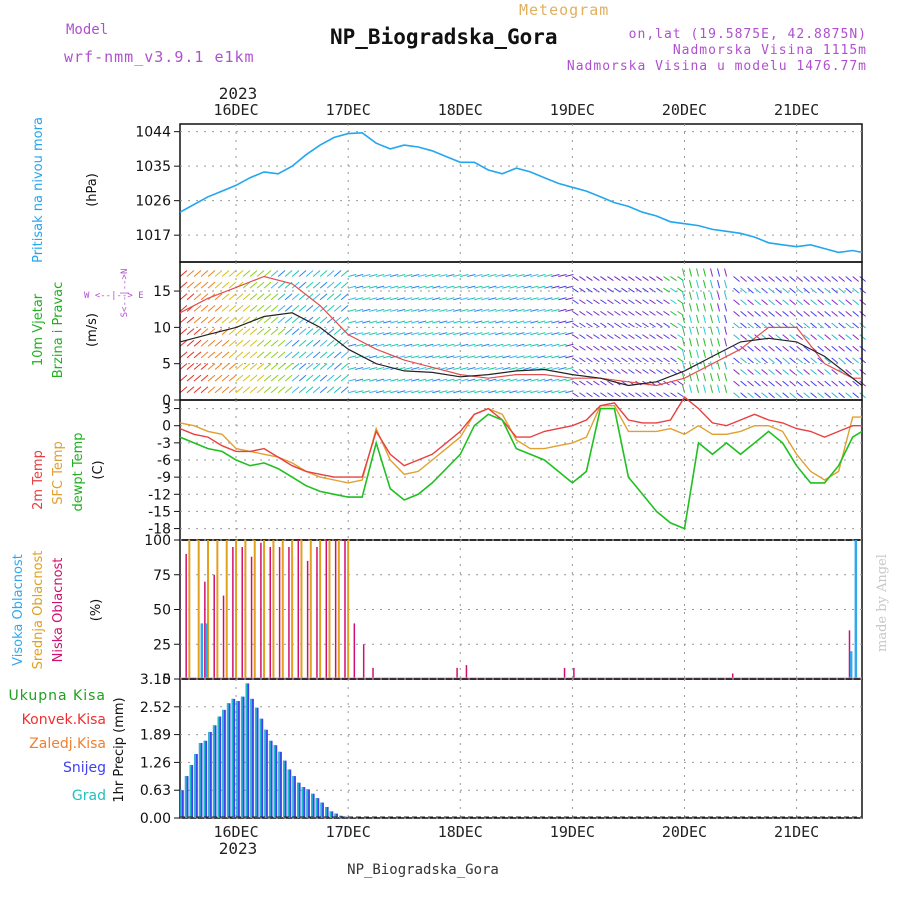 The image size is (900, 900). Describe the element at coordinates (164, 444) in the screenshot. I see `temperature-ytick-label: -3` at that location.